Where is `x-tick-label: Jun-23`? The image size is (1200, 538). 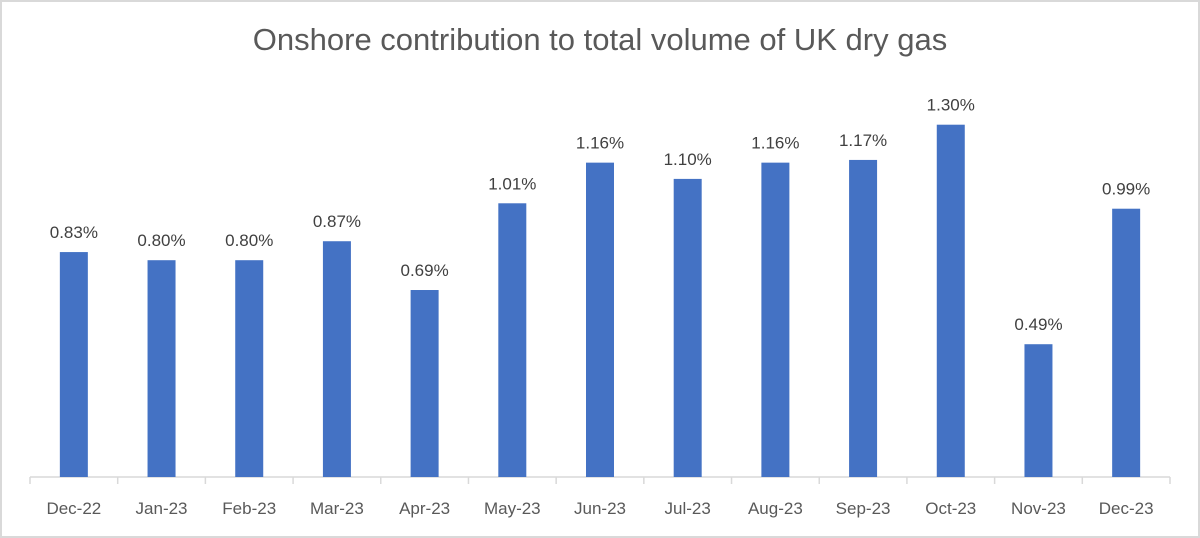
x-tick-label: Jun-23 is located at coordinates (600, 508).